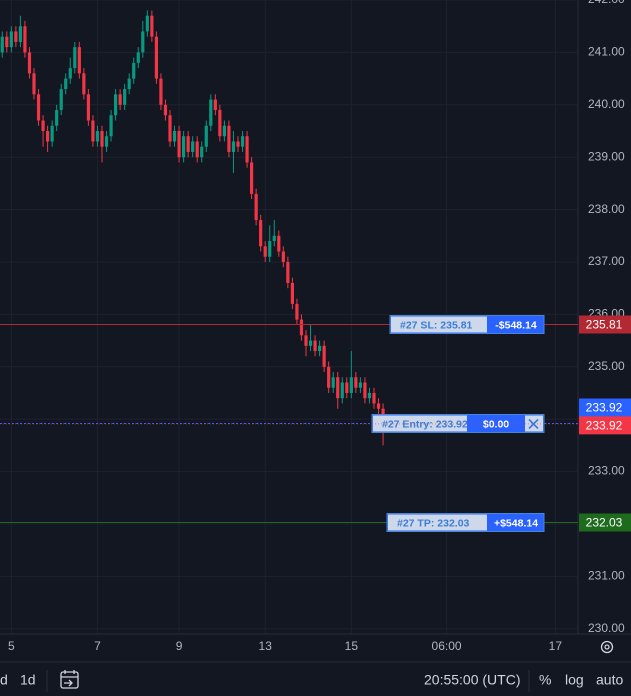 The width and height of the screenshot is (631, 696). I want to click on y-tick-label: 242.00, so click(606, 3).